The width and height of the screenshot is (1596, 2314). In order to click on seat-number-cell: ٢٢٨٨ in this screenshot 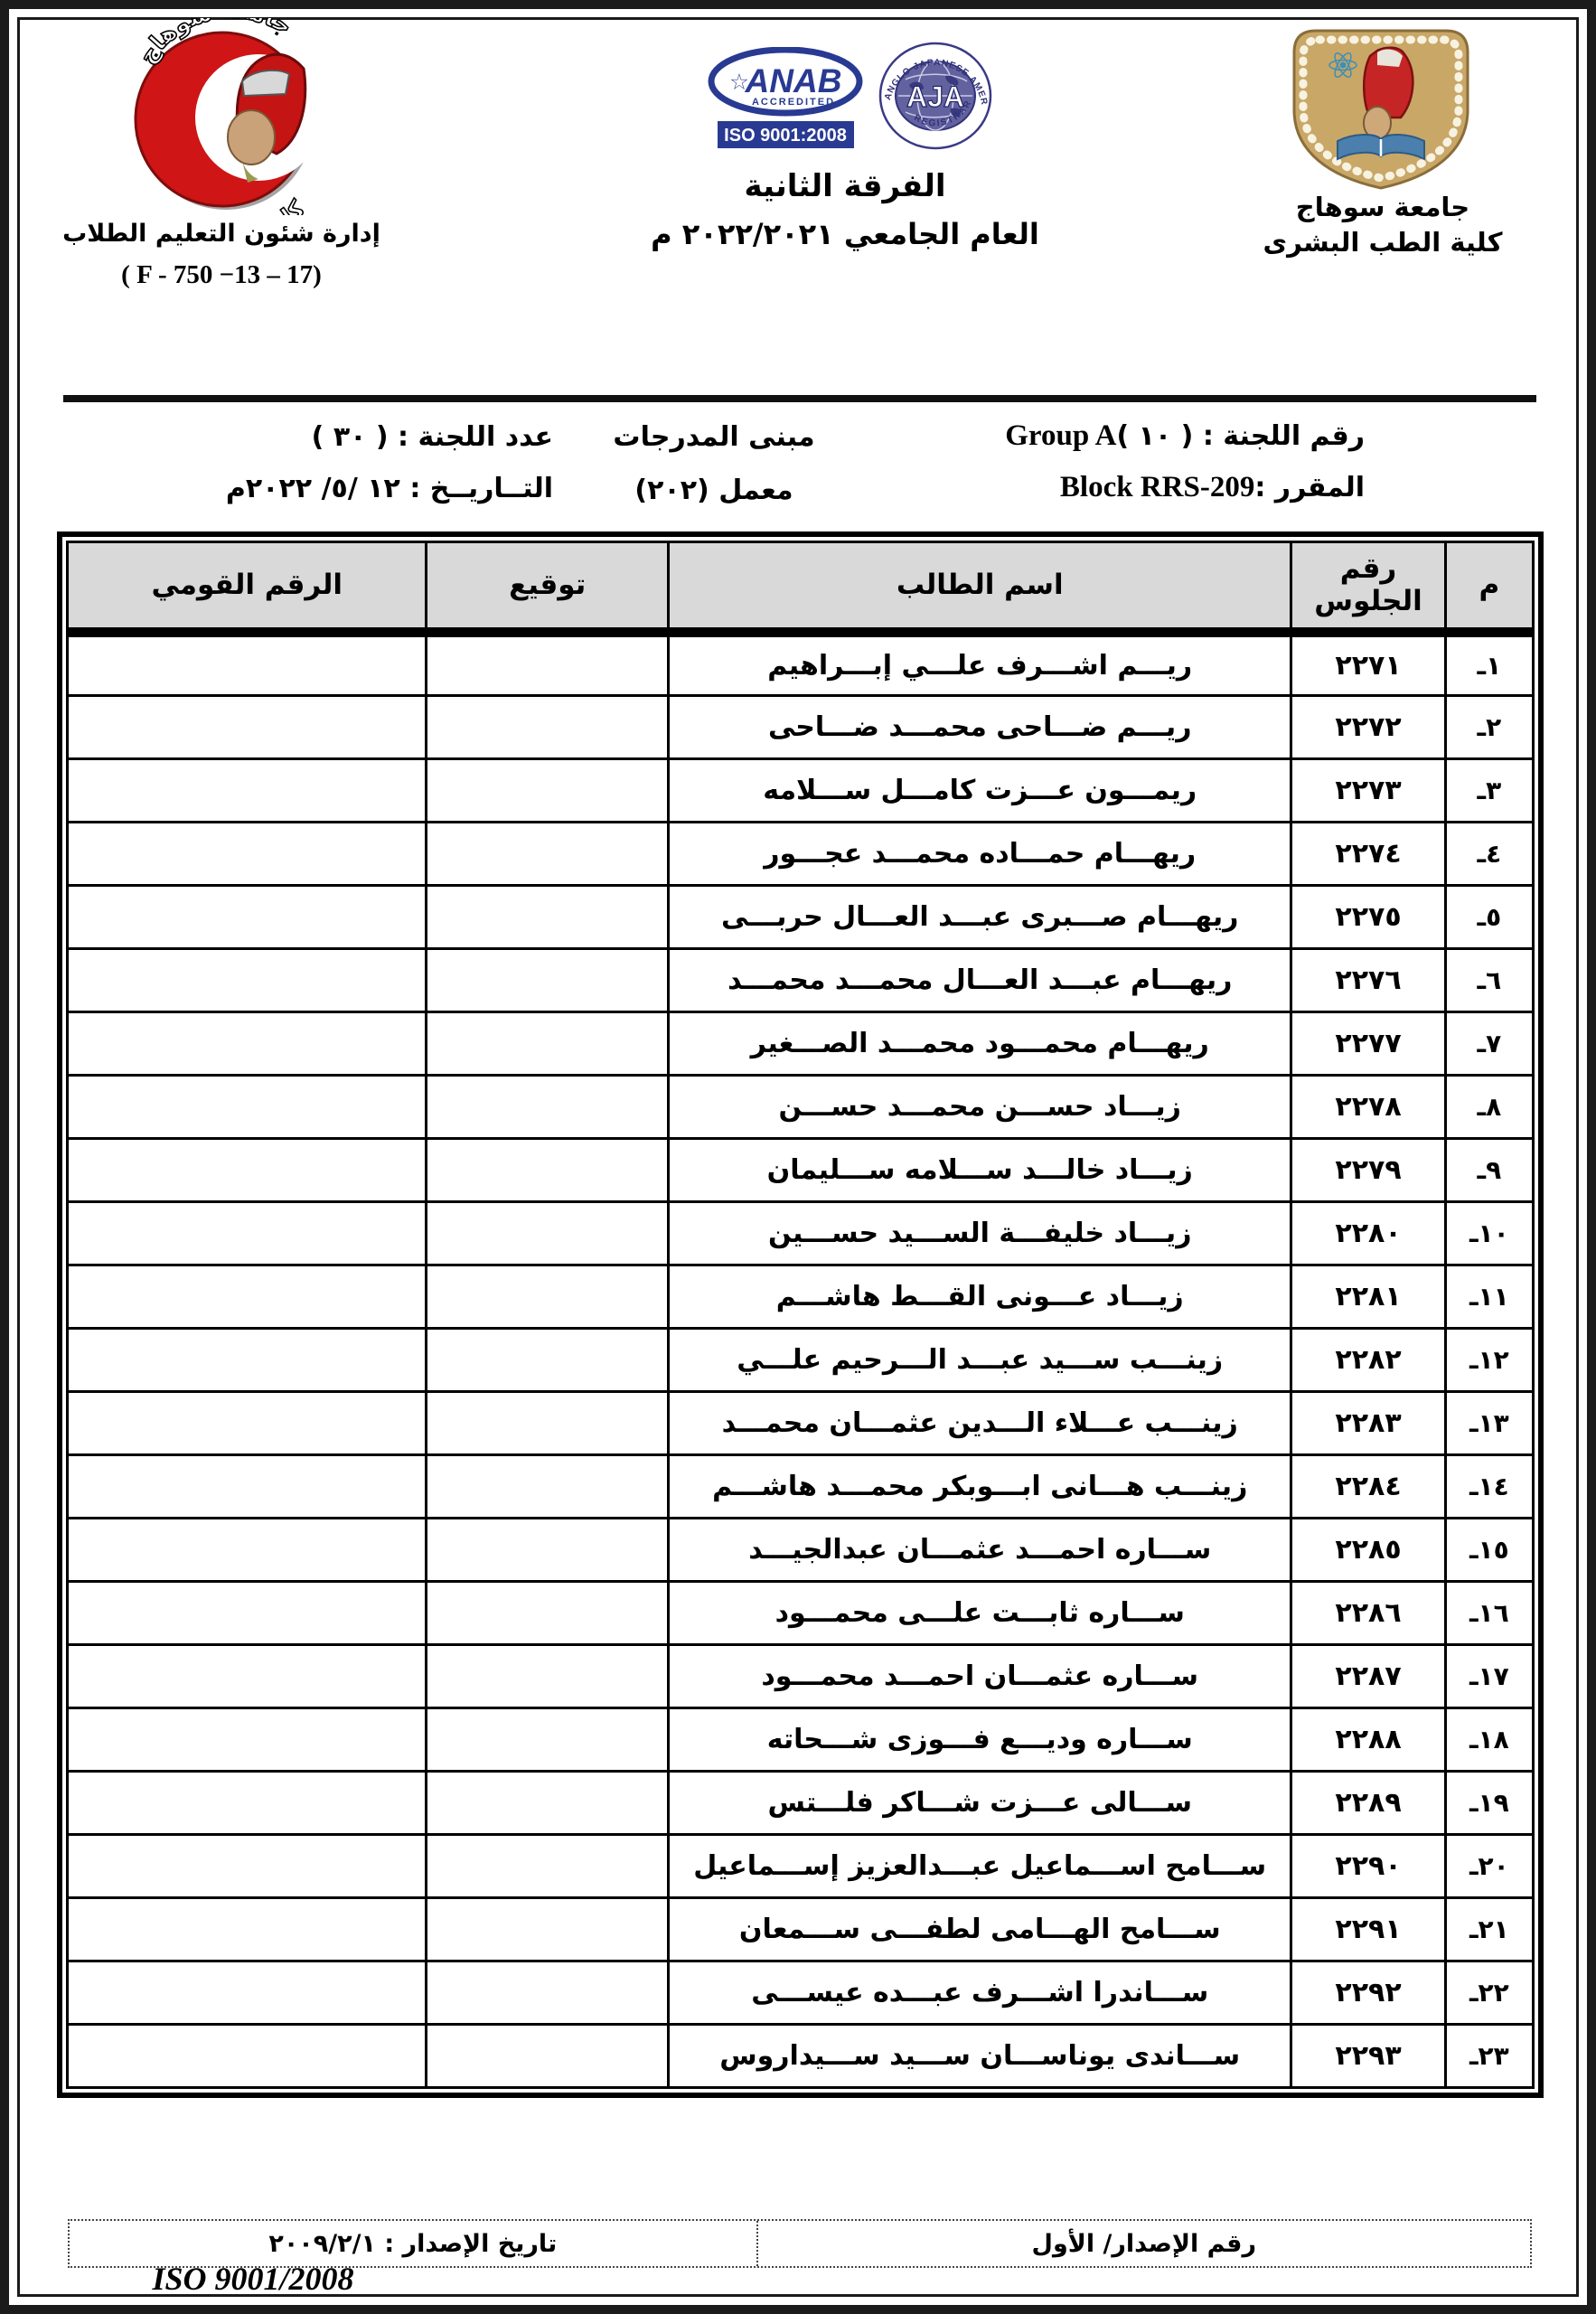, I will do `click(1368, 1740)`.